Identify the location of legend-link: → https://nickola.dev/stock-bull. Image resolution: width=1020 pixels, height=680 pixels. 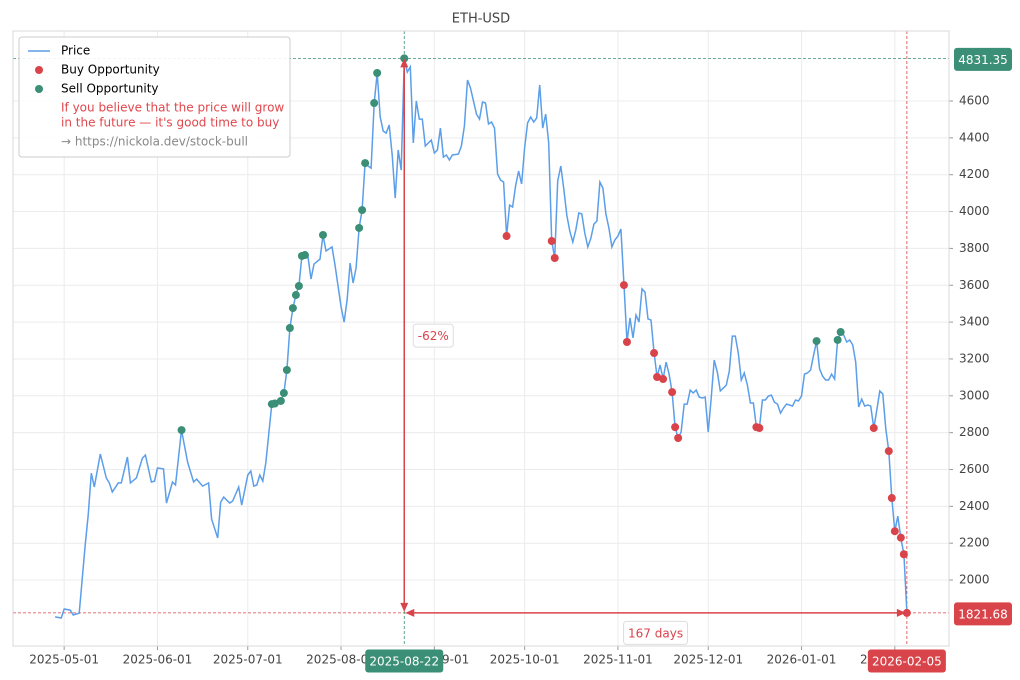
(154, 142).